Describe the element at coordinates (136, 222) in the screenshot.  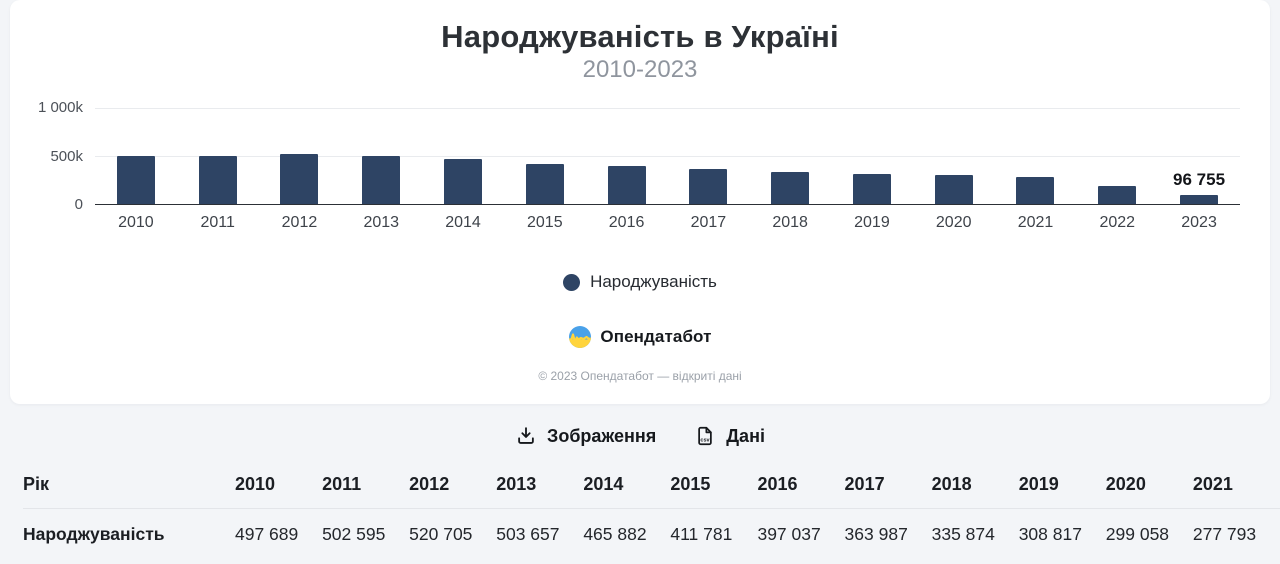
I see `x-tick-2010: 2010` at that location.